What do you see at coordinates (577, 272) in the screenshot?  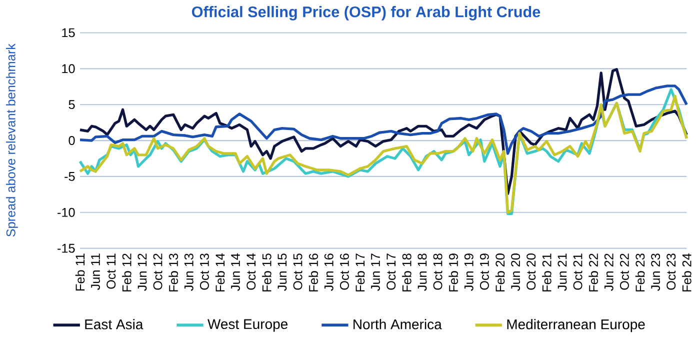 I see `x-tick-label: Oct 21` at bounding box center [577, 272].